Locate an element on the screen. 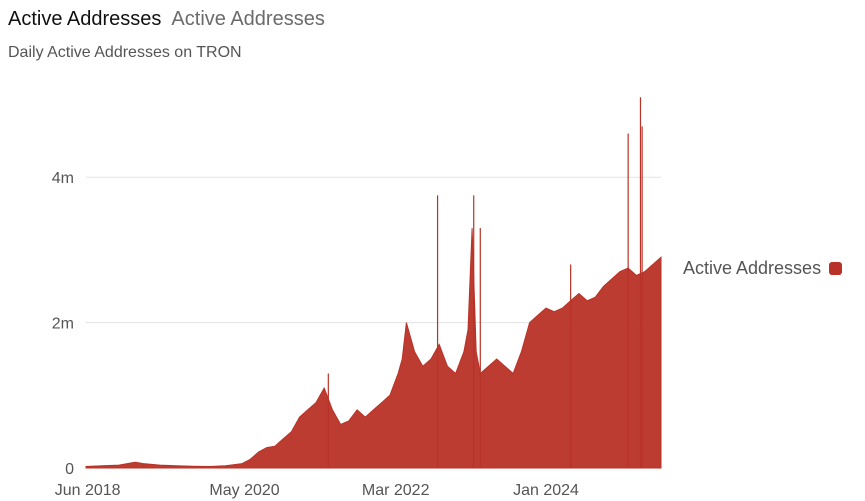 Image resolution: width=865 pixels, height=501 pixels. y-tick-label: 0 is located at coordinates (69, 469).